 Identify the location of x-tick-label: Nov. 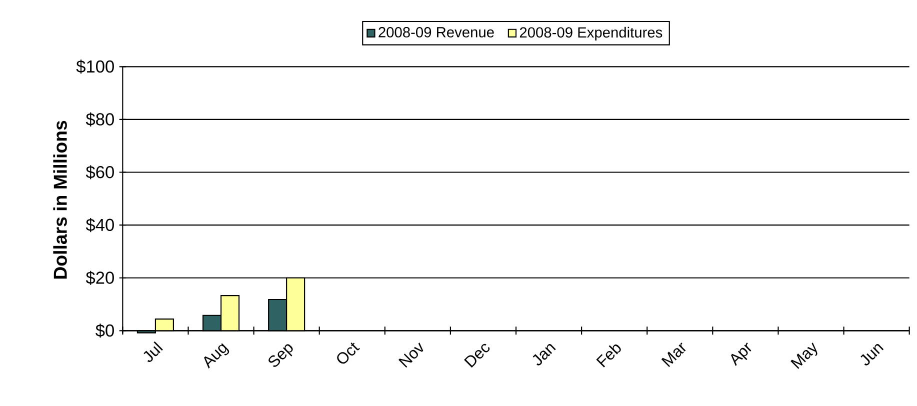
(411, 355).